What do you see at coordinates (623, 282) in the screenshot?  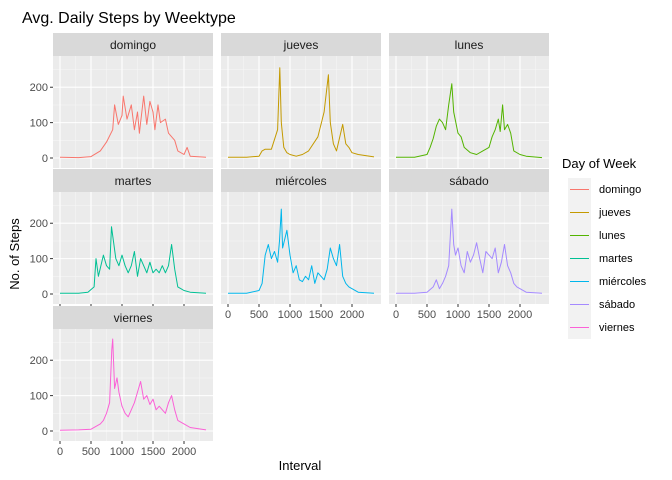 I see `legend-label: miércoles` at bounding box center [623, 282].